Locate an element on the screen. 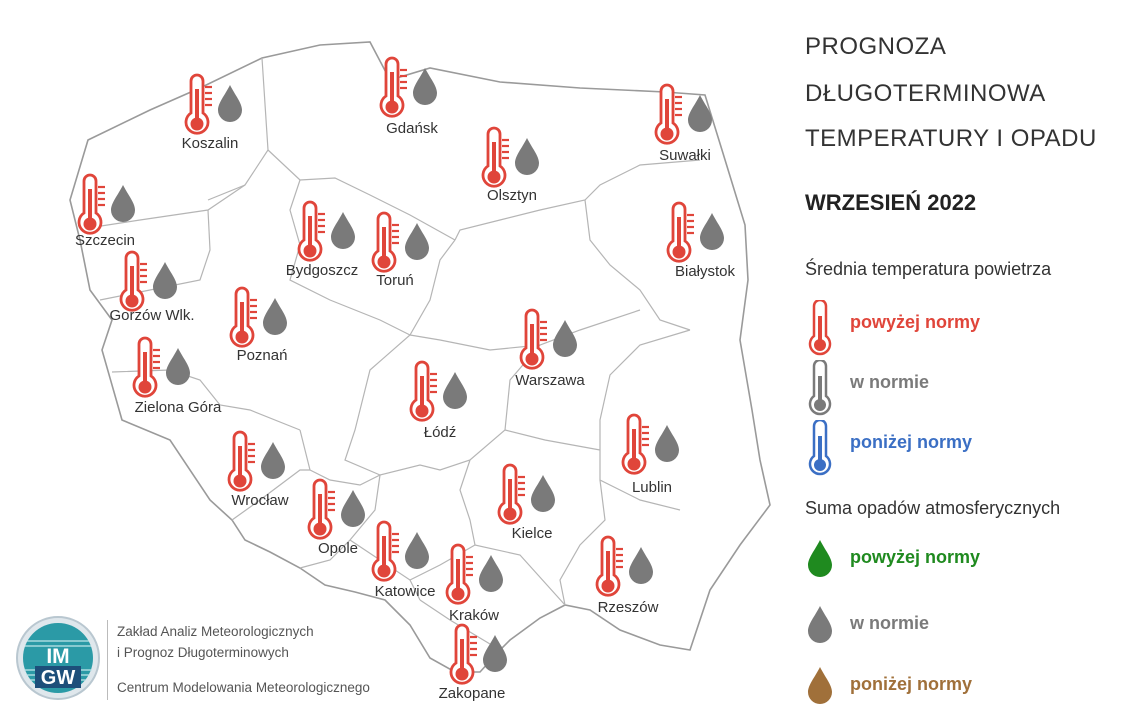 Image resolution: width=1121 pixels, height=720 pixels. legend-temp-above: powyżej normy is located at coordinates (960, 328).